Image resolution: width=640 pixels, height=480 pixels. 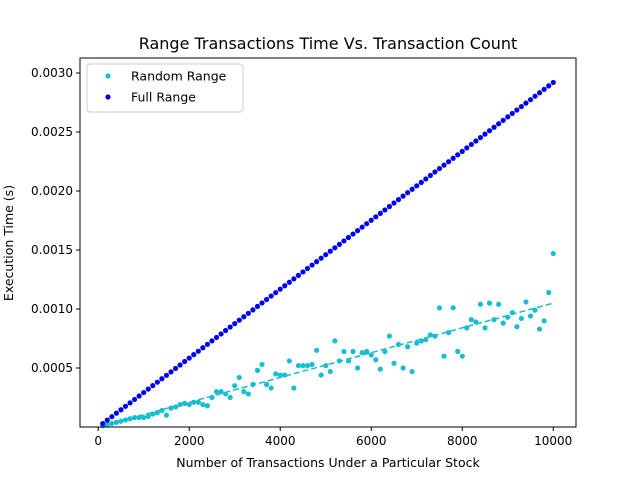 What do you see at coordinates (189, 441) in the screenshot?
I see `x-tick-label: 2000` at bounding box center [189, 441].